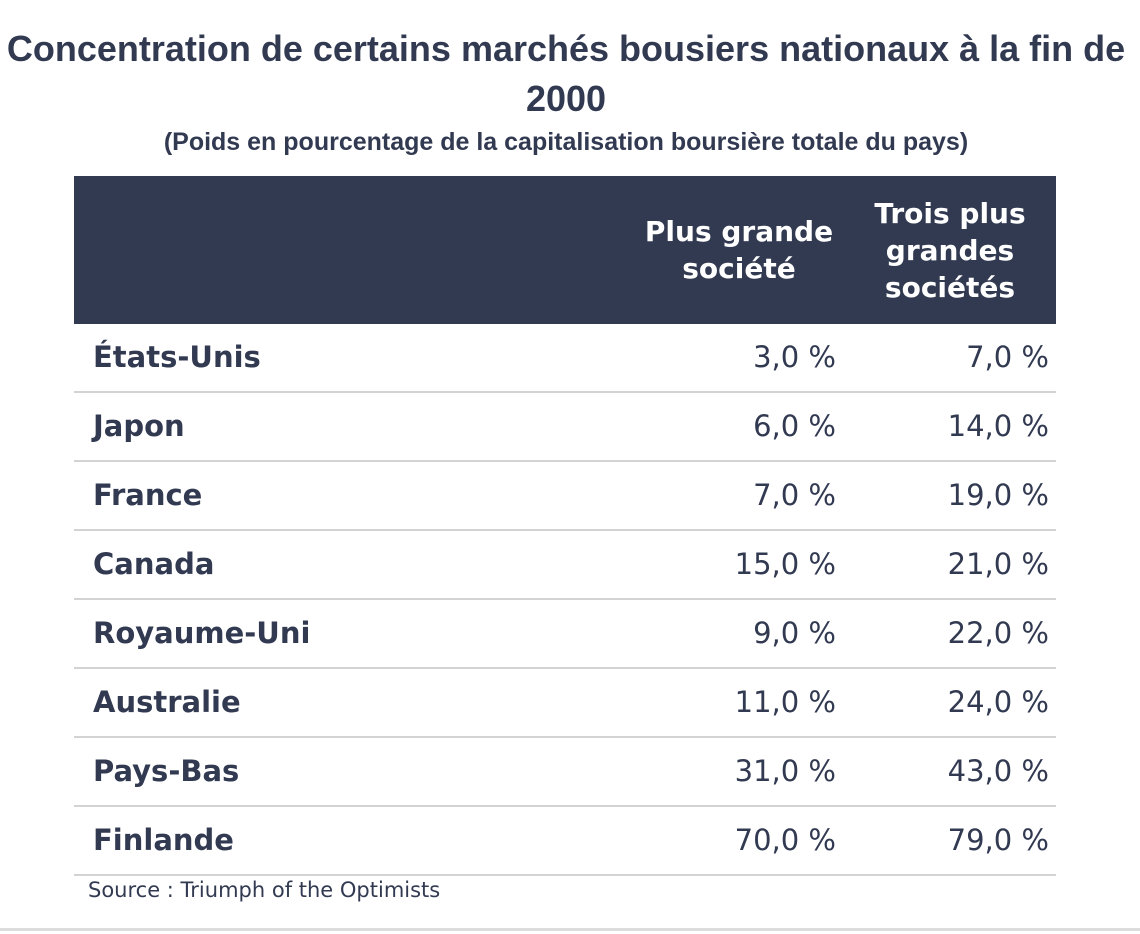  What do you see at coordinates (565, 358) in the screenshot?
I see `table-row: États-Unis 3,0 % 7,0 %` at bounding box center [565, 358].